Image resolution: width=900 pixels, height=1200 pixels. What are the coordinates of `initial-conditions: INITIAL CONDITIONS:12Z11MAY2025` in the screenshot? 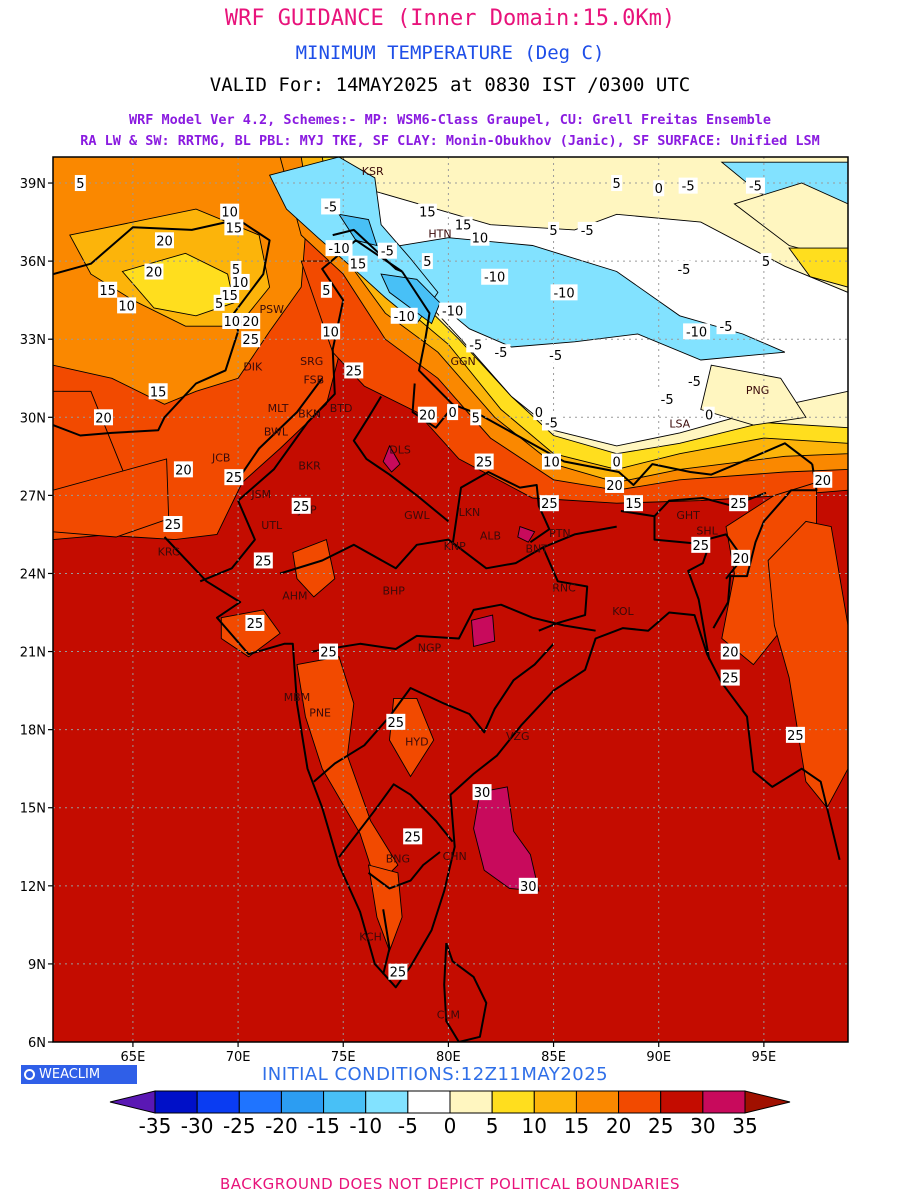 It's located at (435, 1074).